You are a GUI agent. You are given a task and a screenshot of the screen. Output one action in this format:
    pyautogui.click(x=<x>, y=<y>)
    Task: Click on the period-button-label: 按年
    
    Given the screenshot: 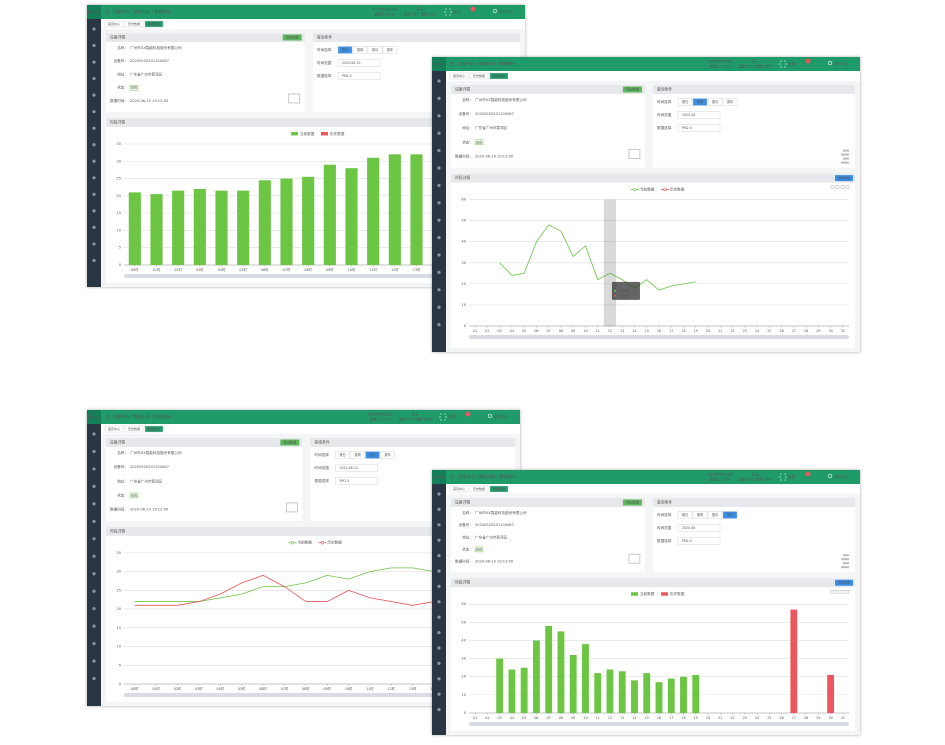 What is the action you would take?
    pyautogui.click(x=390, y=49)
    